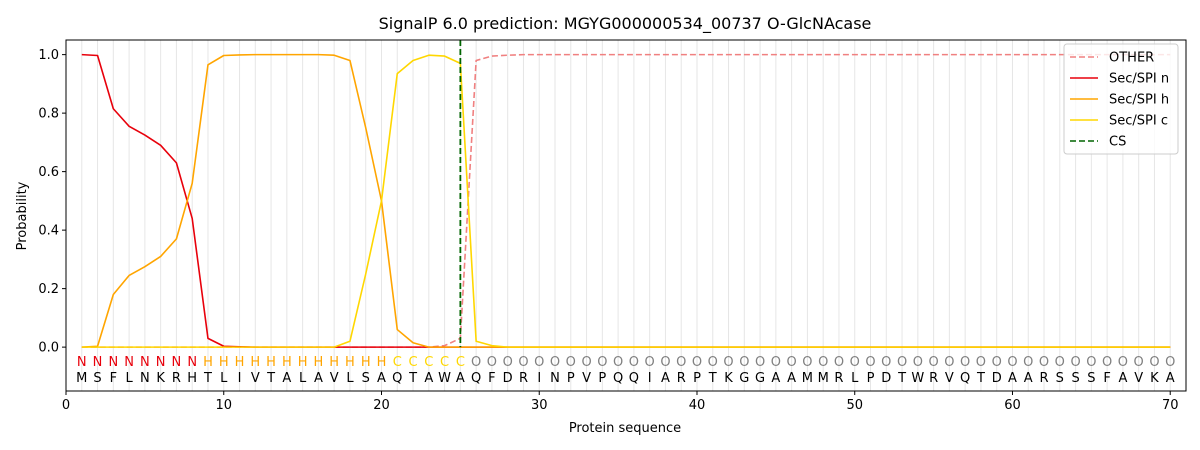  I want to click on x-tick-label: 50, so click(854, 405).